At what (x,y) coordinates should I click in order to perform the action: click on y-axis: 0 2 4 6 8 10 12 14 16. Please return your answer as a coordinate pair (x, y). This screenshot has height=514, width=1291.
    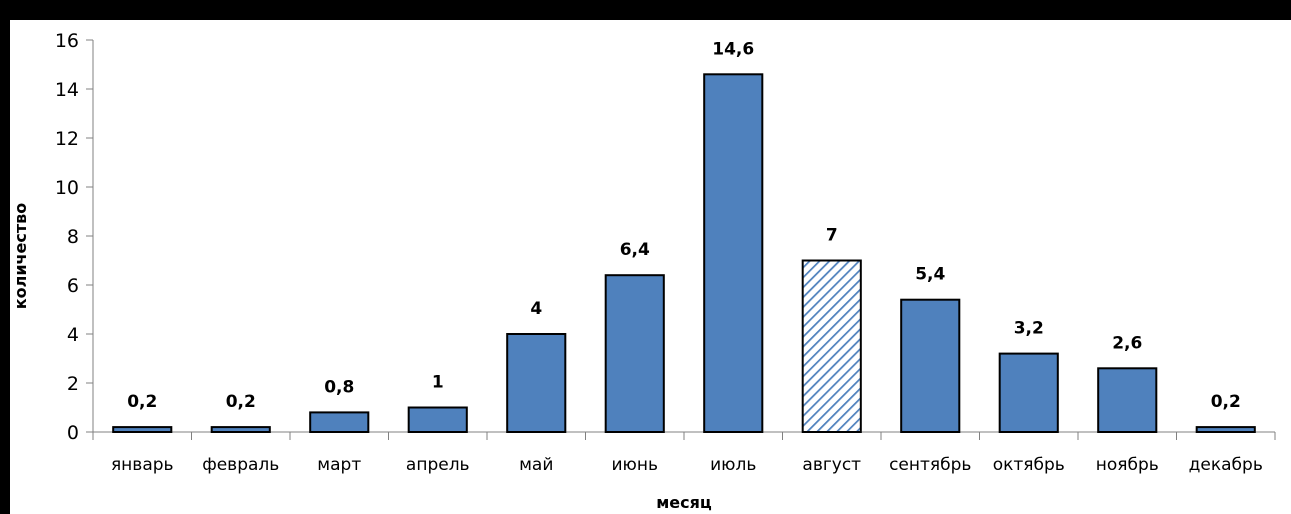
    Looking at the image, I should click on (74, 237).